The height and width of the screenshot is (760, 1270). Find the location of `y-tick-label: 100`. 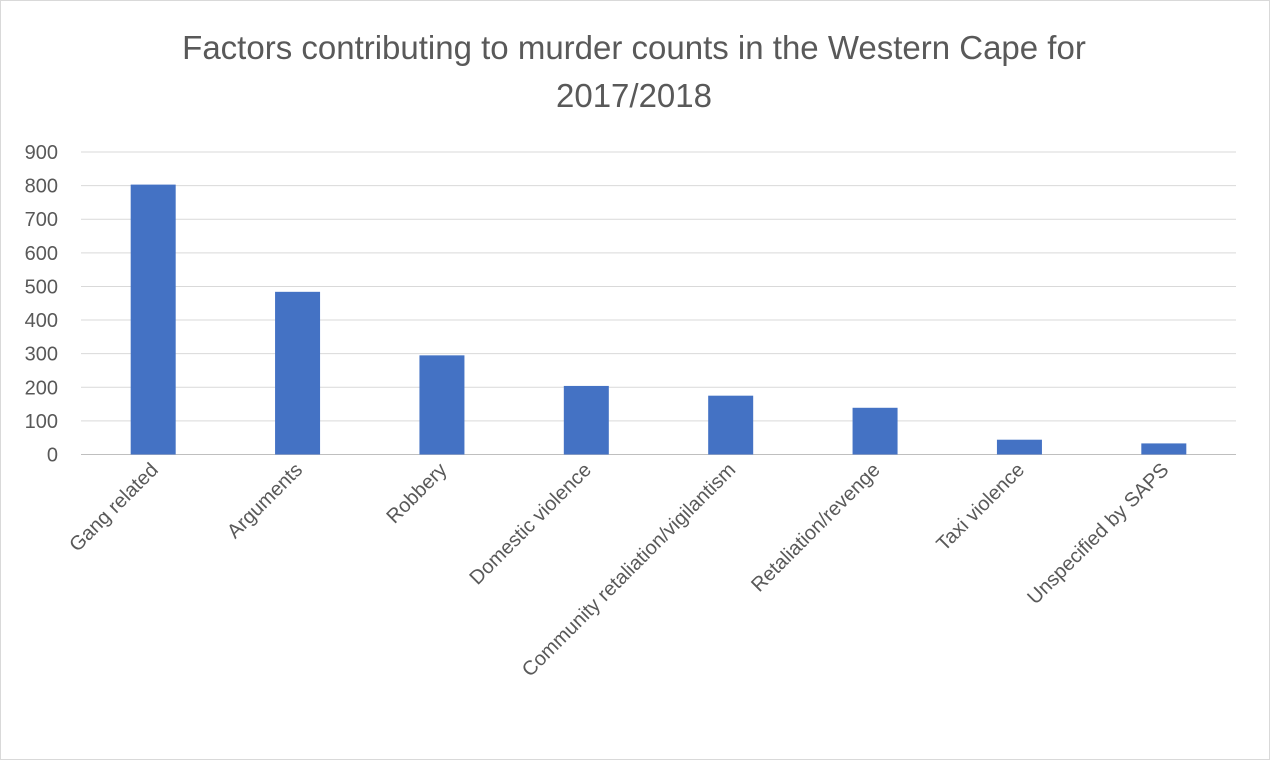

y-tick-label: 100 is located at coordinates (41, 422).